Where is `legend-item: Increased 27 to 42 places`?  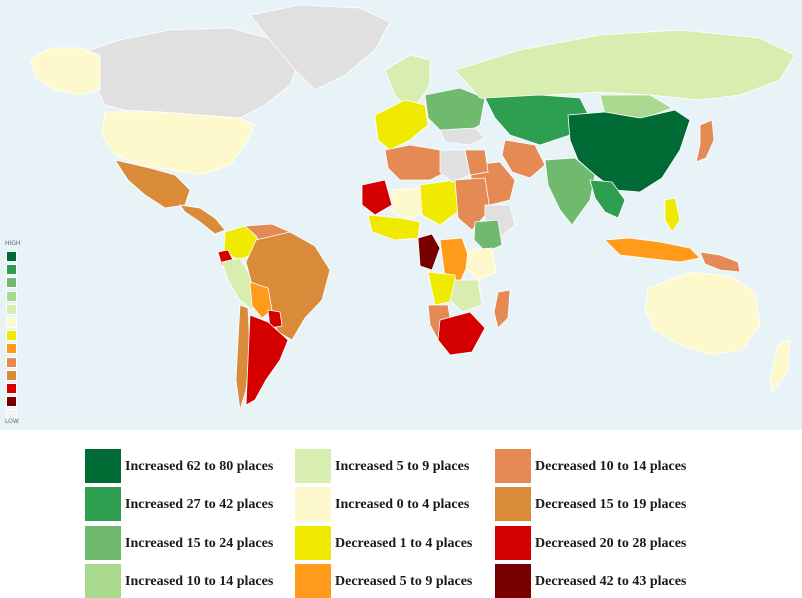
legend-item: Increased 27 to 42 places is located at coordinates (187, 504).